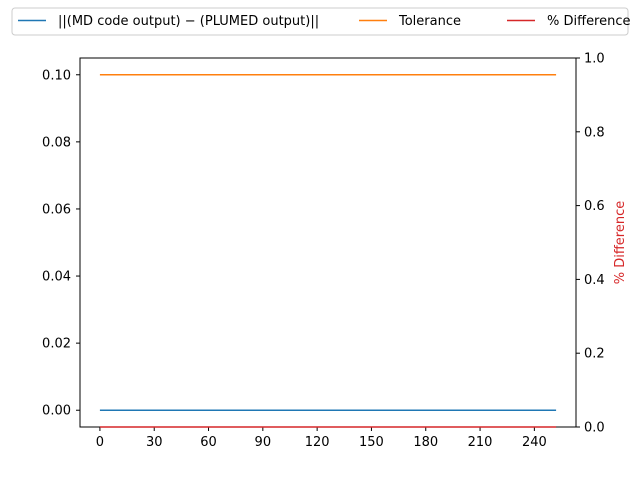  Describe the element at coordinates (61, 243) in the screenshot. I see `y-axis-left: 0.00 0.02 0.04 0.06 0.08 0.10` at that location.